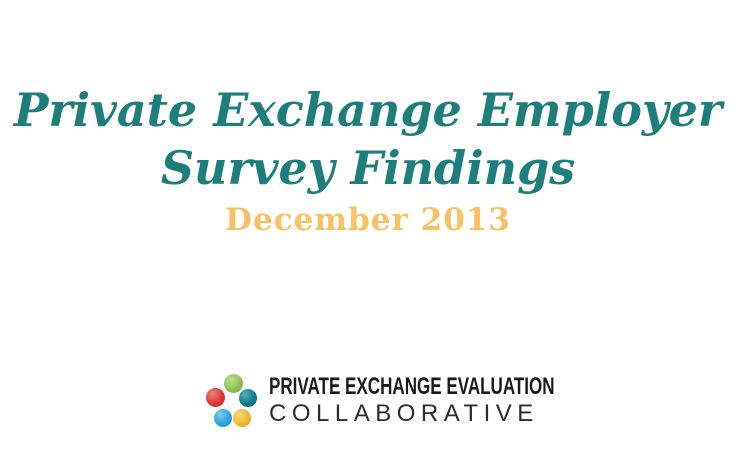 The image size is (736, 456). What do you see at coordinates (404, 413) in the screenshot?
I see `logo-wordmark-line2: COLLABORATIVE` at bounding box center [404, 413].